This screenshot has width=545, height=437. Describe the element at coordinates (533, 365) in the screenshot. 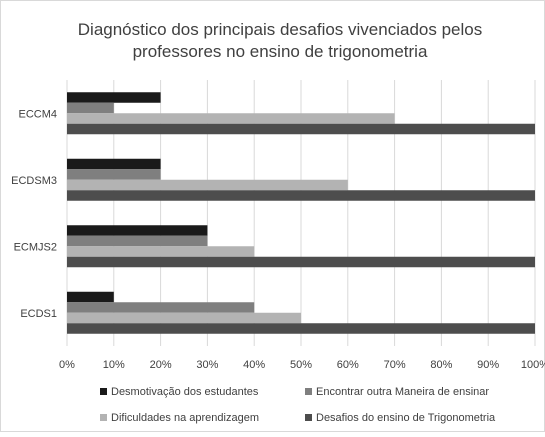

I see `x-tick-label: 100%` at that location.